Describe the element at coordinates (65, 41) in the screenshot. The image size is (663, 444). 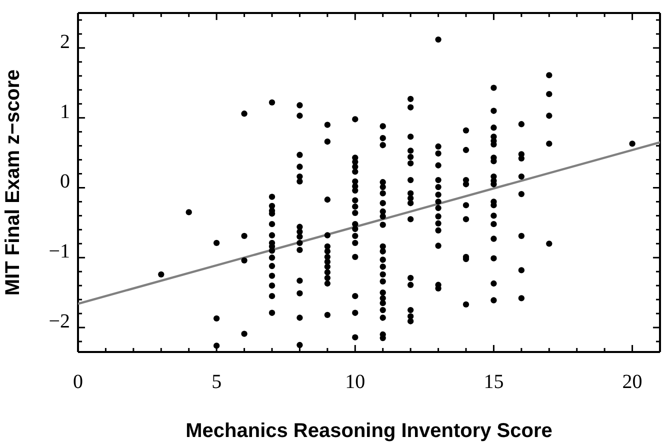
I see `y-tick-label: 2` at that location.